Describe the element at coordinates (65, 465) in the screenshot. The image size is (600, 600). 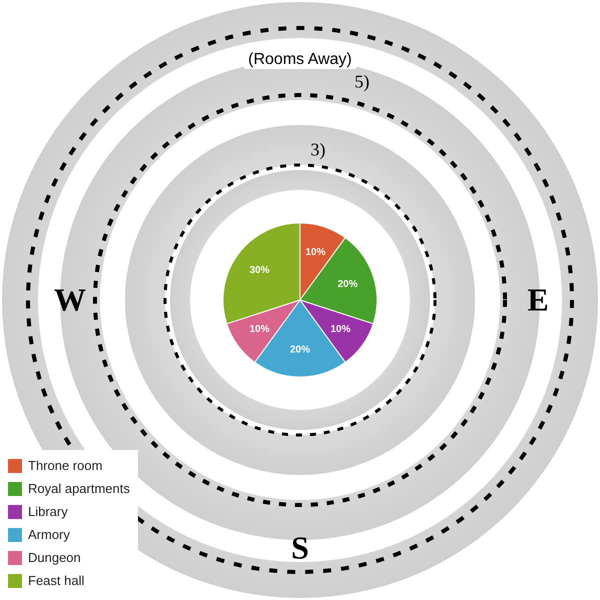
I see `legend-label: Throne room` at that location.